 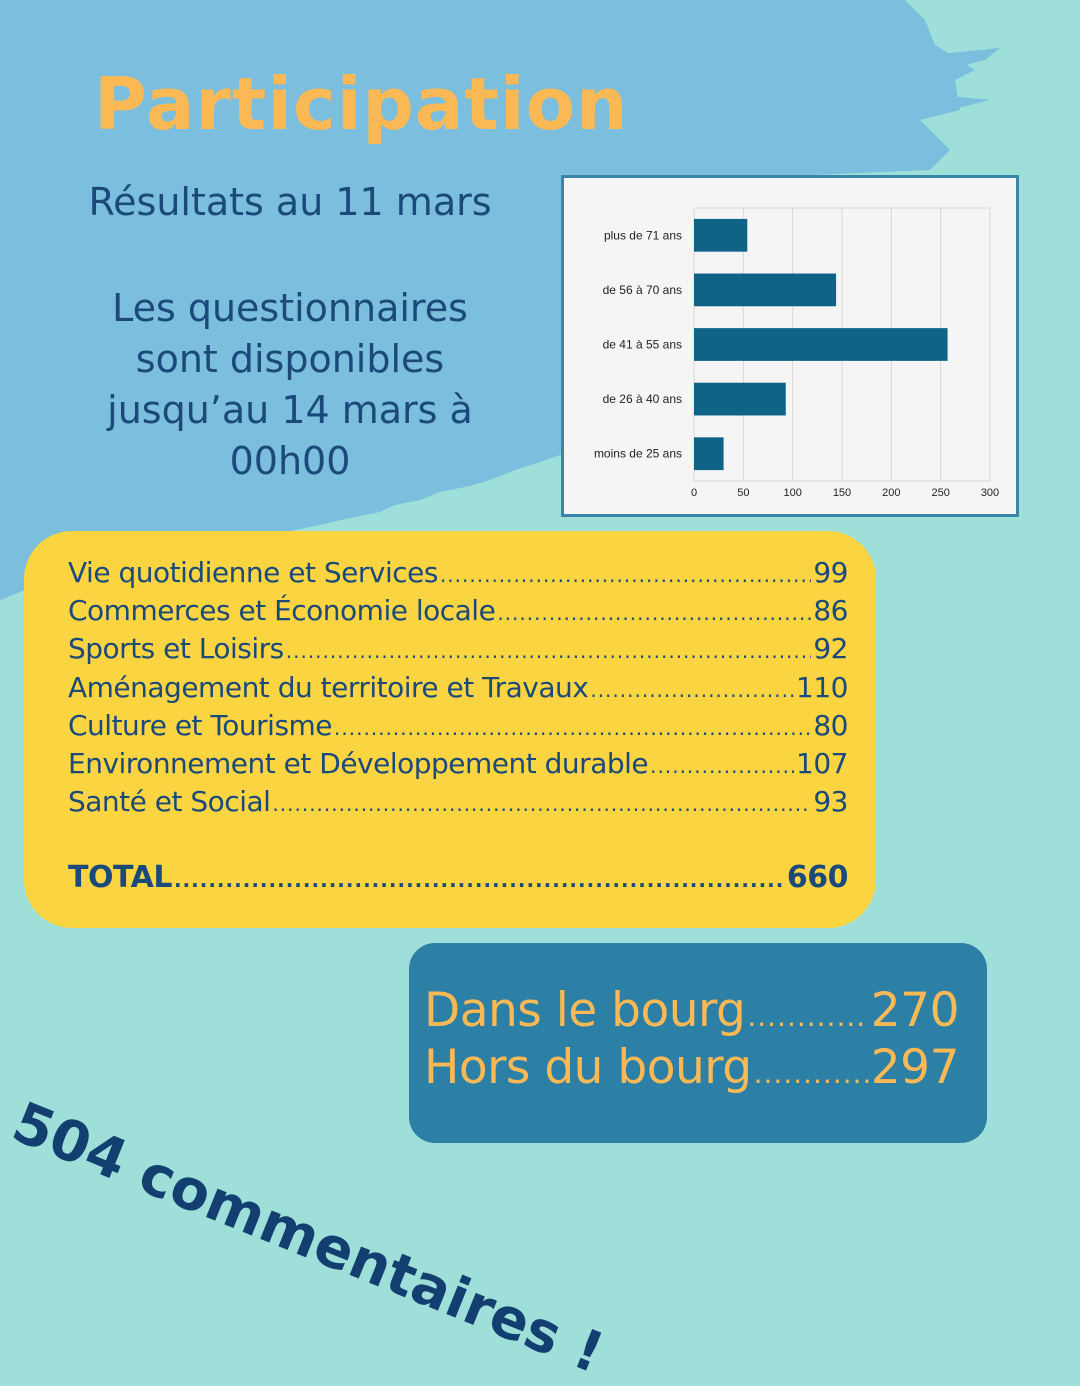 I want to click on results-date: Résultats au 11 mars, so click(x=290, y=202).